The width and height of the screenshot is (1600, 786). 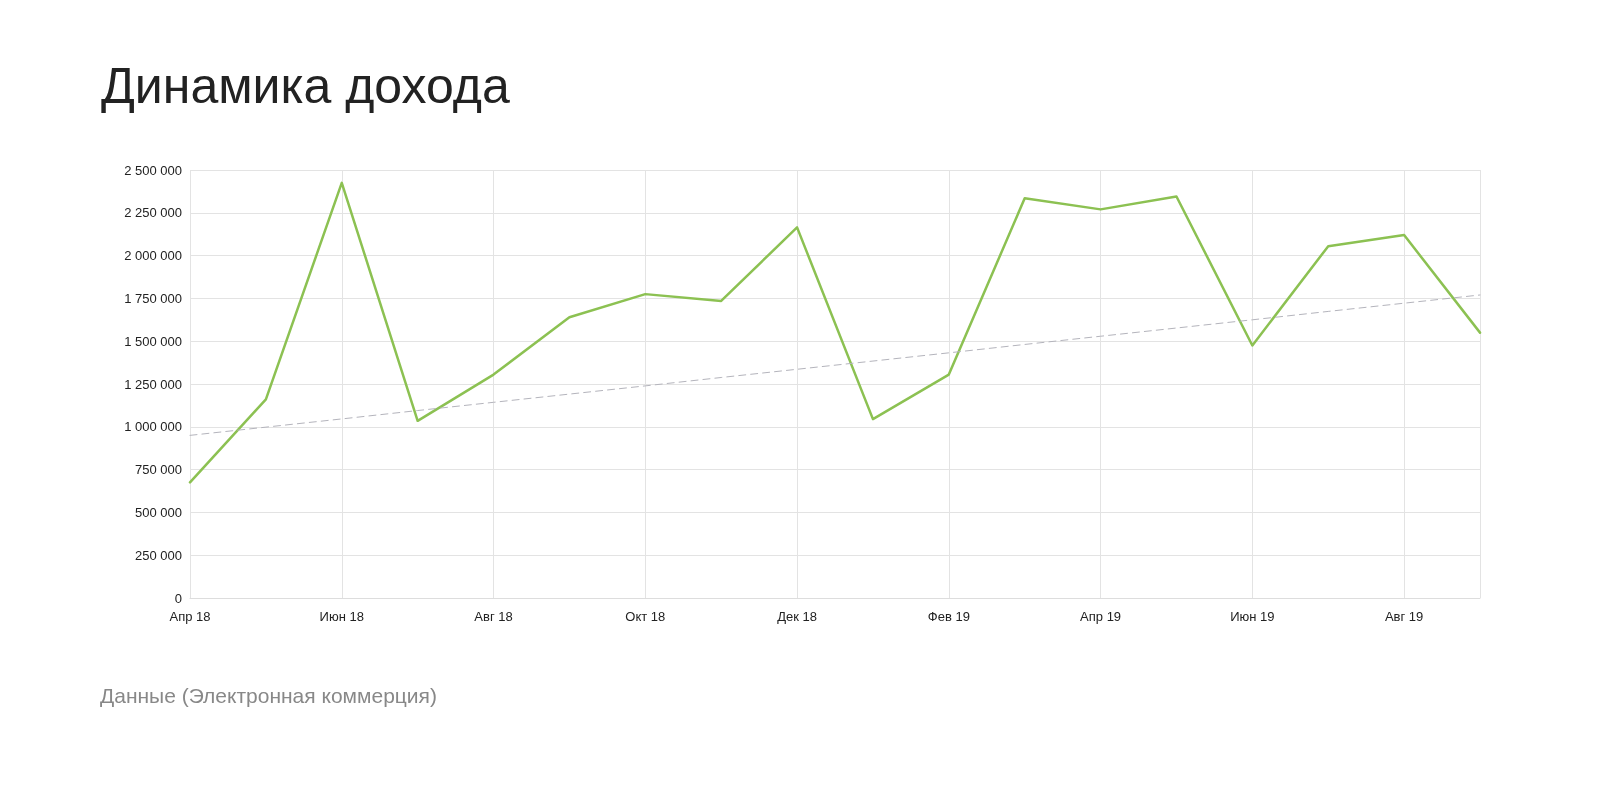 What do you see at coordinates (1252, 616) in the screenshot?
I see `x-tick-label: Июн 19` at bounding box center [1252, 616].